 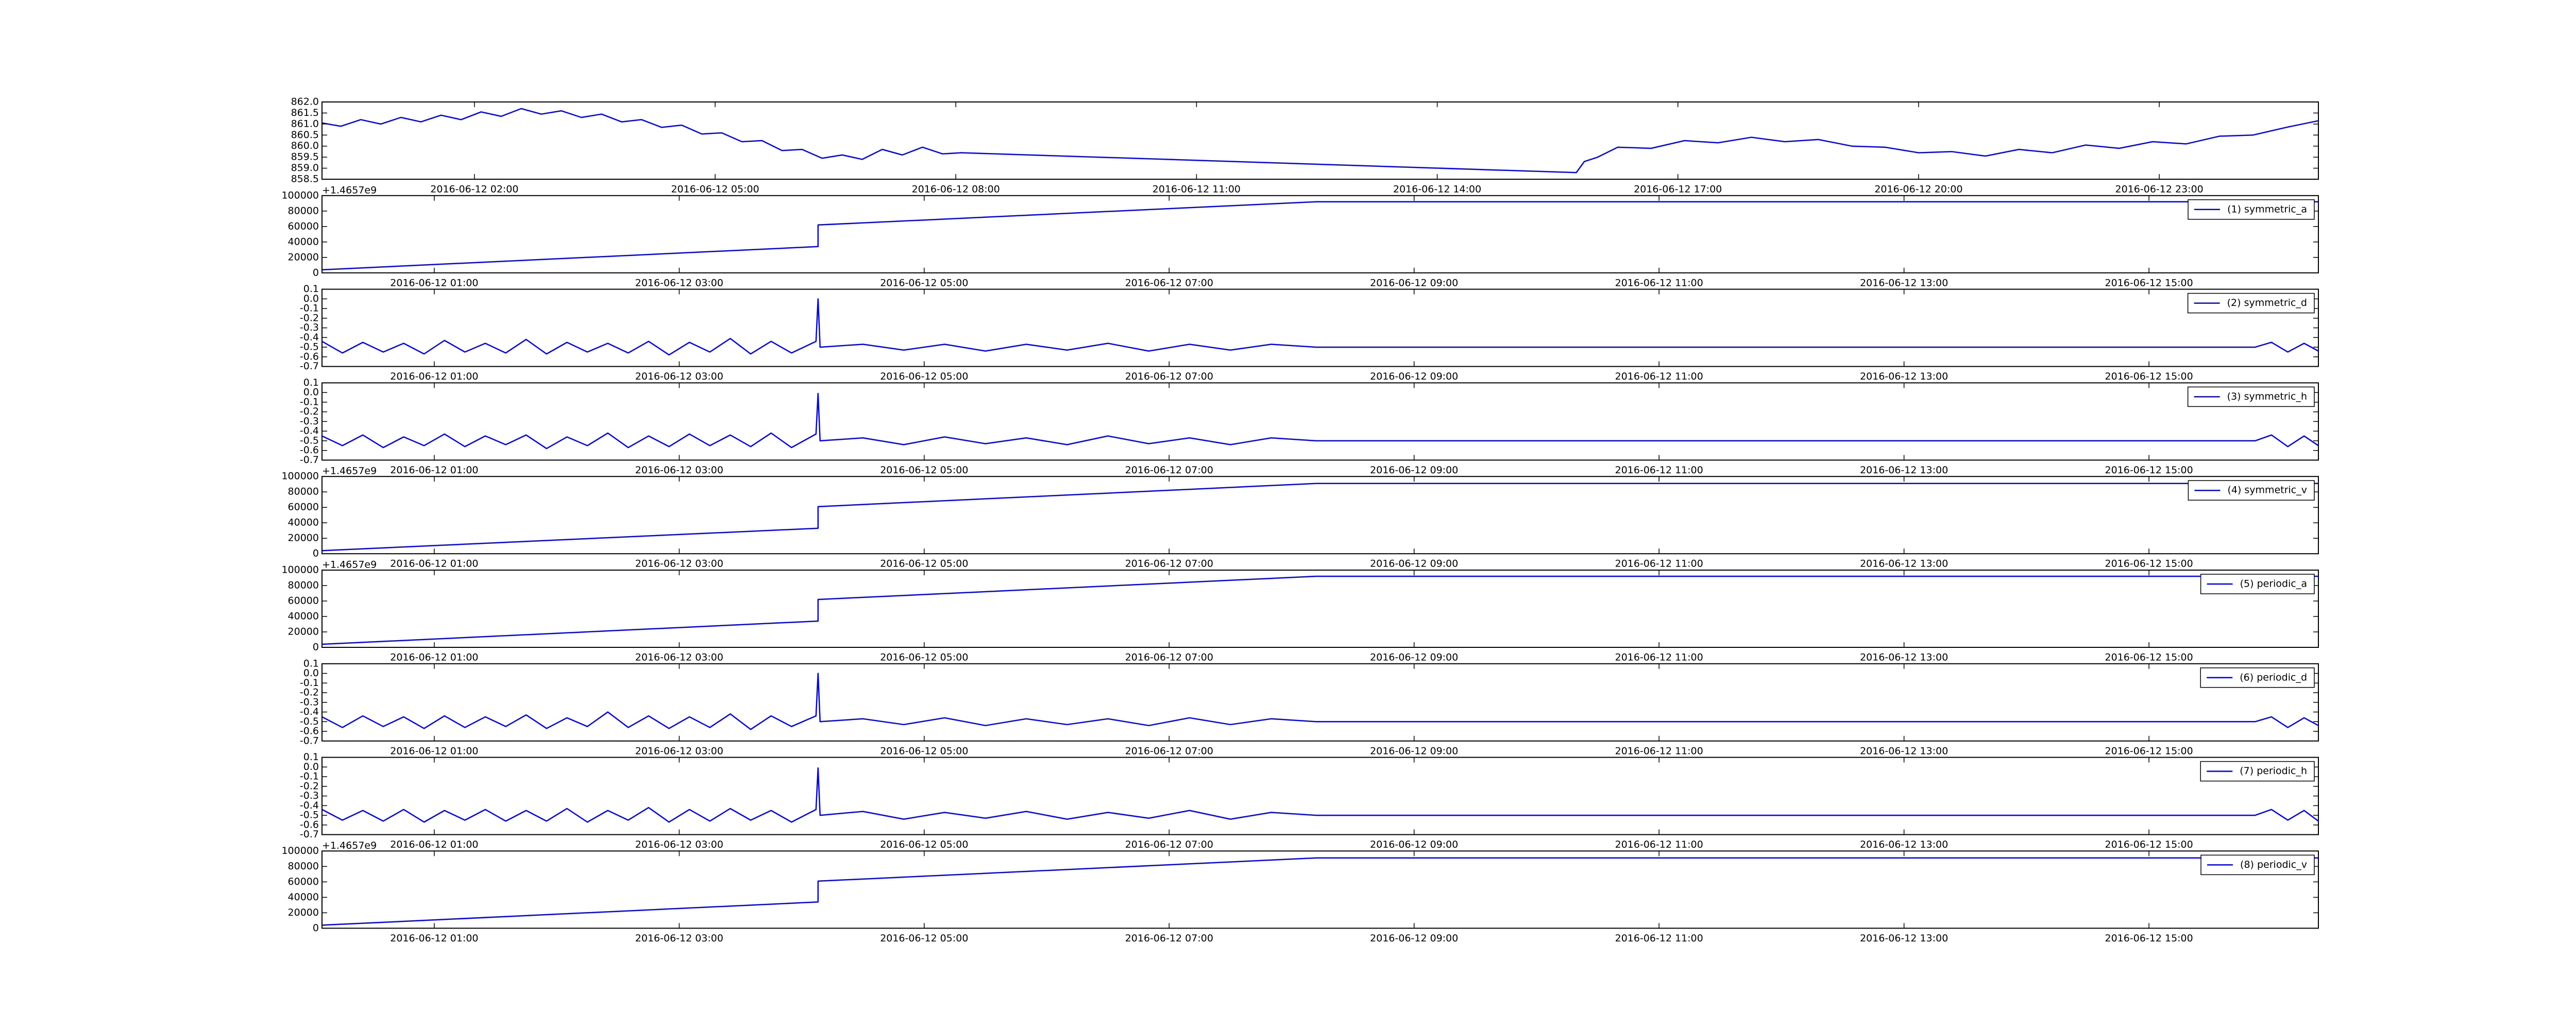 I want to click on y-tick-label: 858.5, so click(x=305, y=179).